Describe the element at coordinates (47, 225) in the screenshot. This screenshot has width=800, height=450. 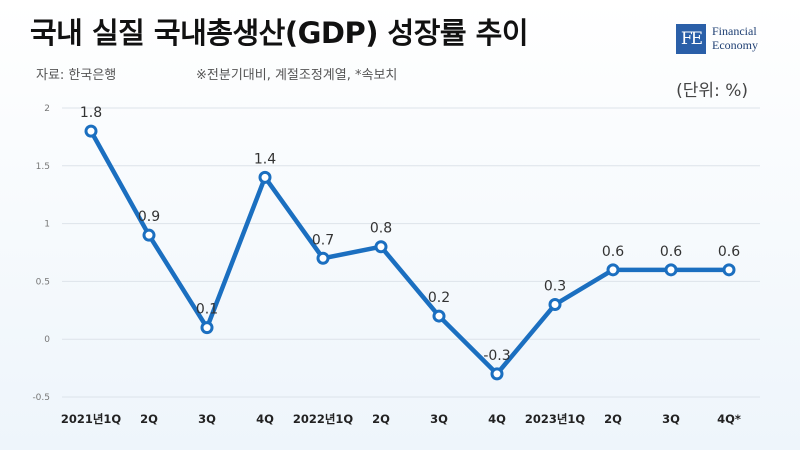
I see `y-tick-label: 1` at that location.